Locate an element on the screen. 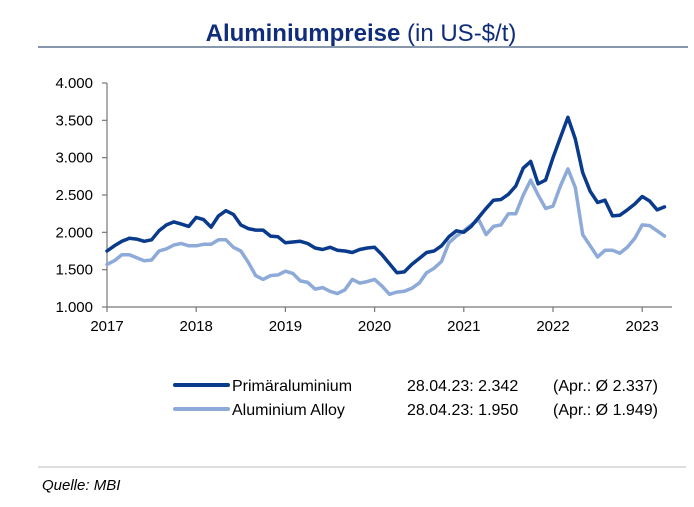  x-tick-label: 2023 is located at coordinates (642, 326).